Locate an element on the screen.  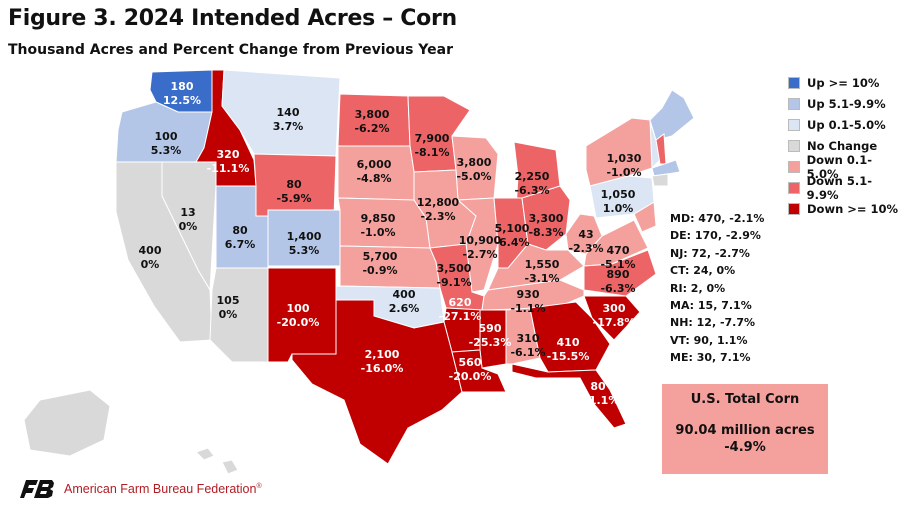
small-state-entry: VT: 90, 1.1% is located at coordinates (709, 340).